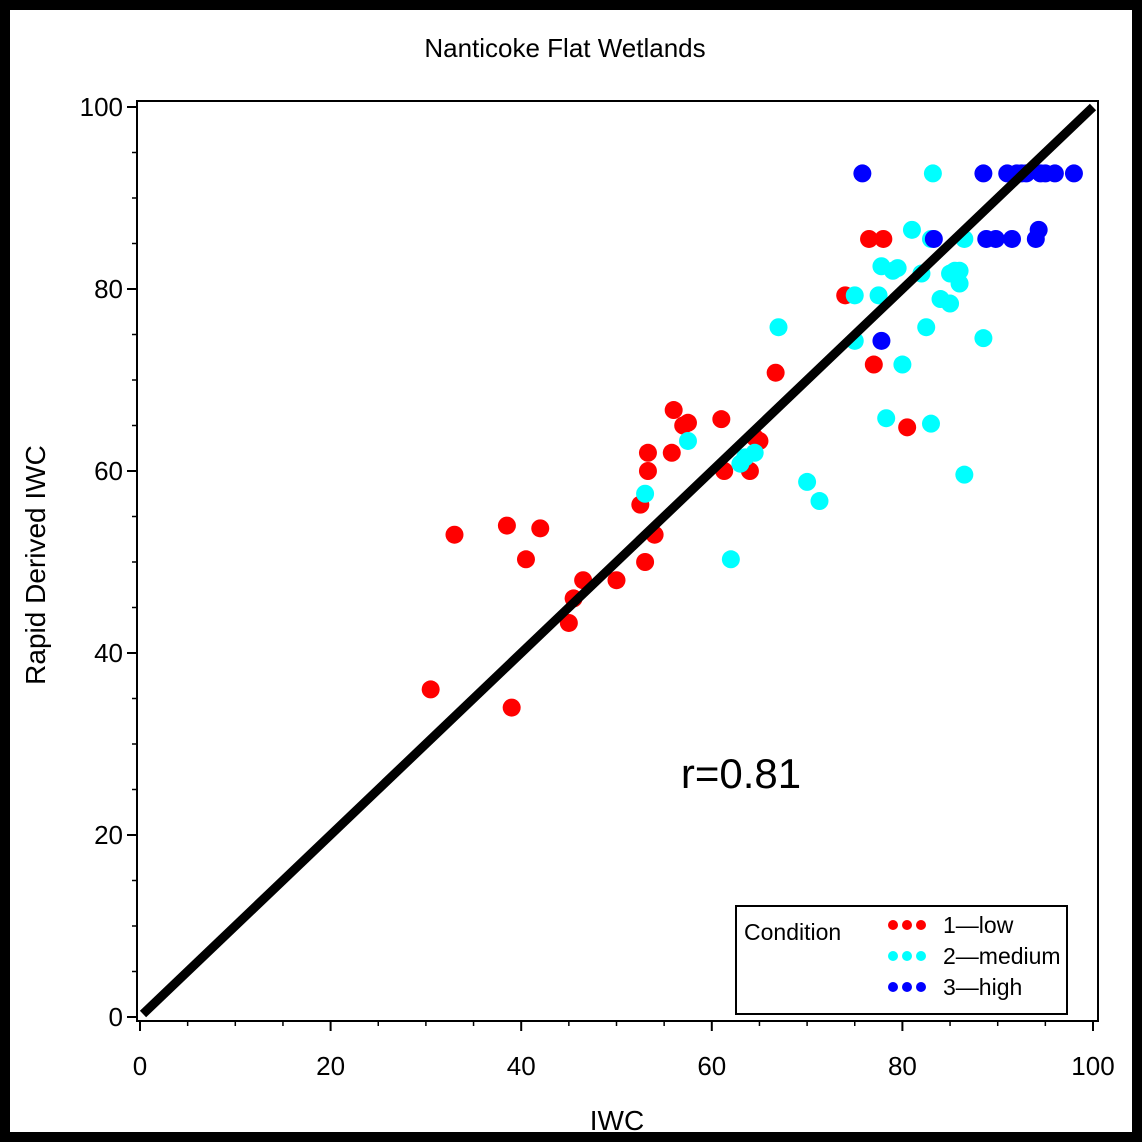 This screenshot has height=1142, width=1142. What do you see at coordinates (116, 1017) in the screenshot?
I see `y-tick-label: 0` at bounding box center [116, 1017].